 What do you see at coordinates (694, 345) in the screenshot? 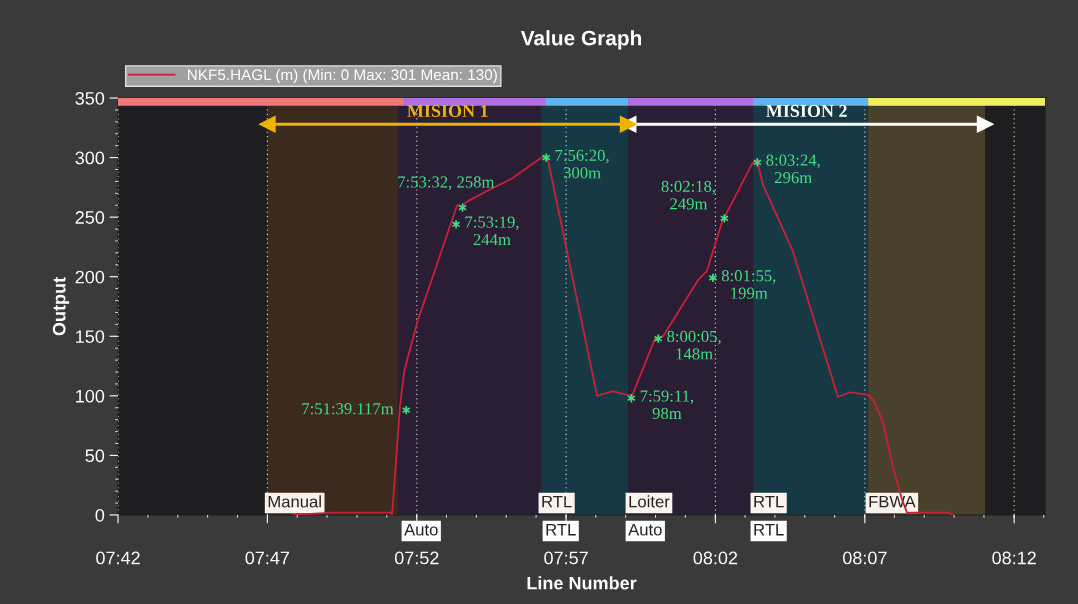
I see `annotation: 8:00:05, 148m` at bounding box center [694, 345].